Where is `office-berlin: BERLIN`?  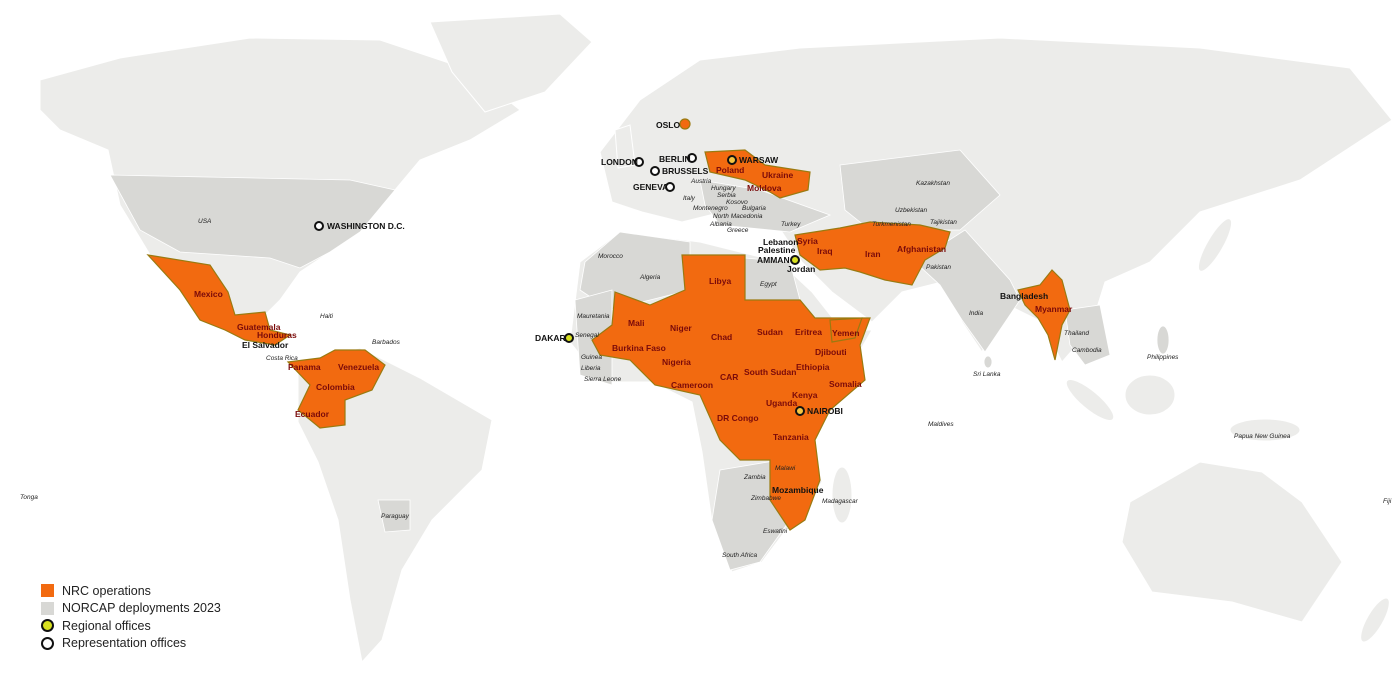 office-berlin: BERLIN is located at coordinates (678, 158).